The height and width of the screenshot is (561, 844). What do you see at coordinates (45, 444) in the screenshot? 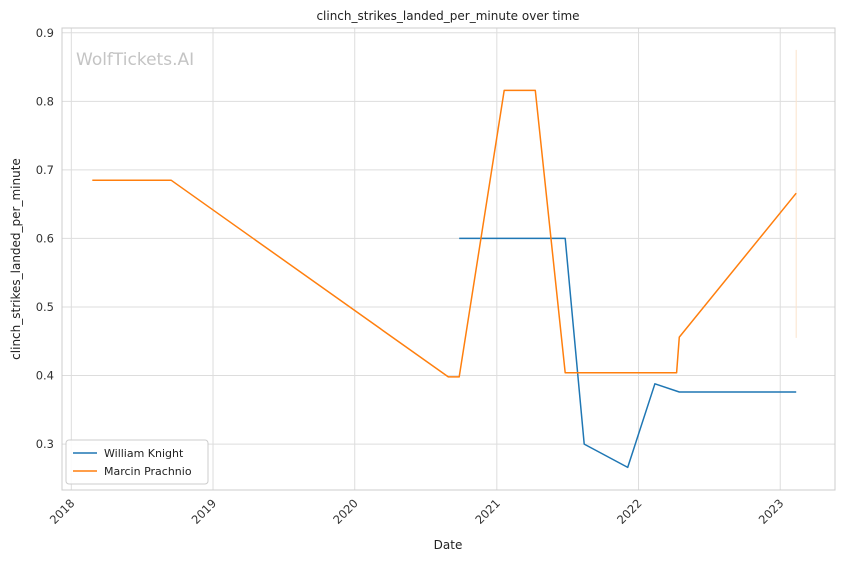
I see `y-tick-label: 0.3` at bounding box center [45, 444].